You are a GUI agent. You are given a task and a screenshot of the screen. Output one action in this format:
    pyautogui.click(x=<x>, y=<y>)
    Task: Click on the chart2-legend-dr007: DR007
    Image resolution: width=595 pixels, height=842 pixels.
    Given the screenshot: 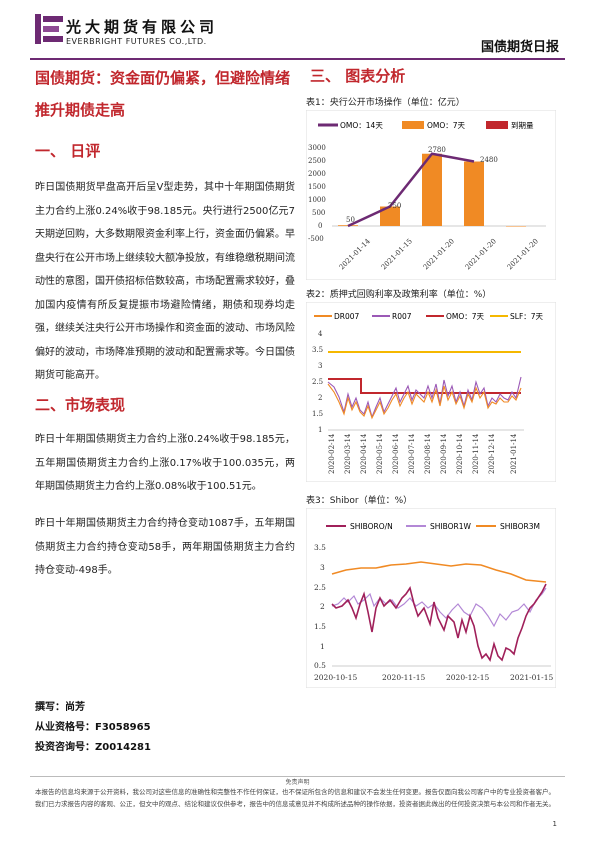 What is the action you would take?
    pyautogui.click(x=347, y=316)
    